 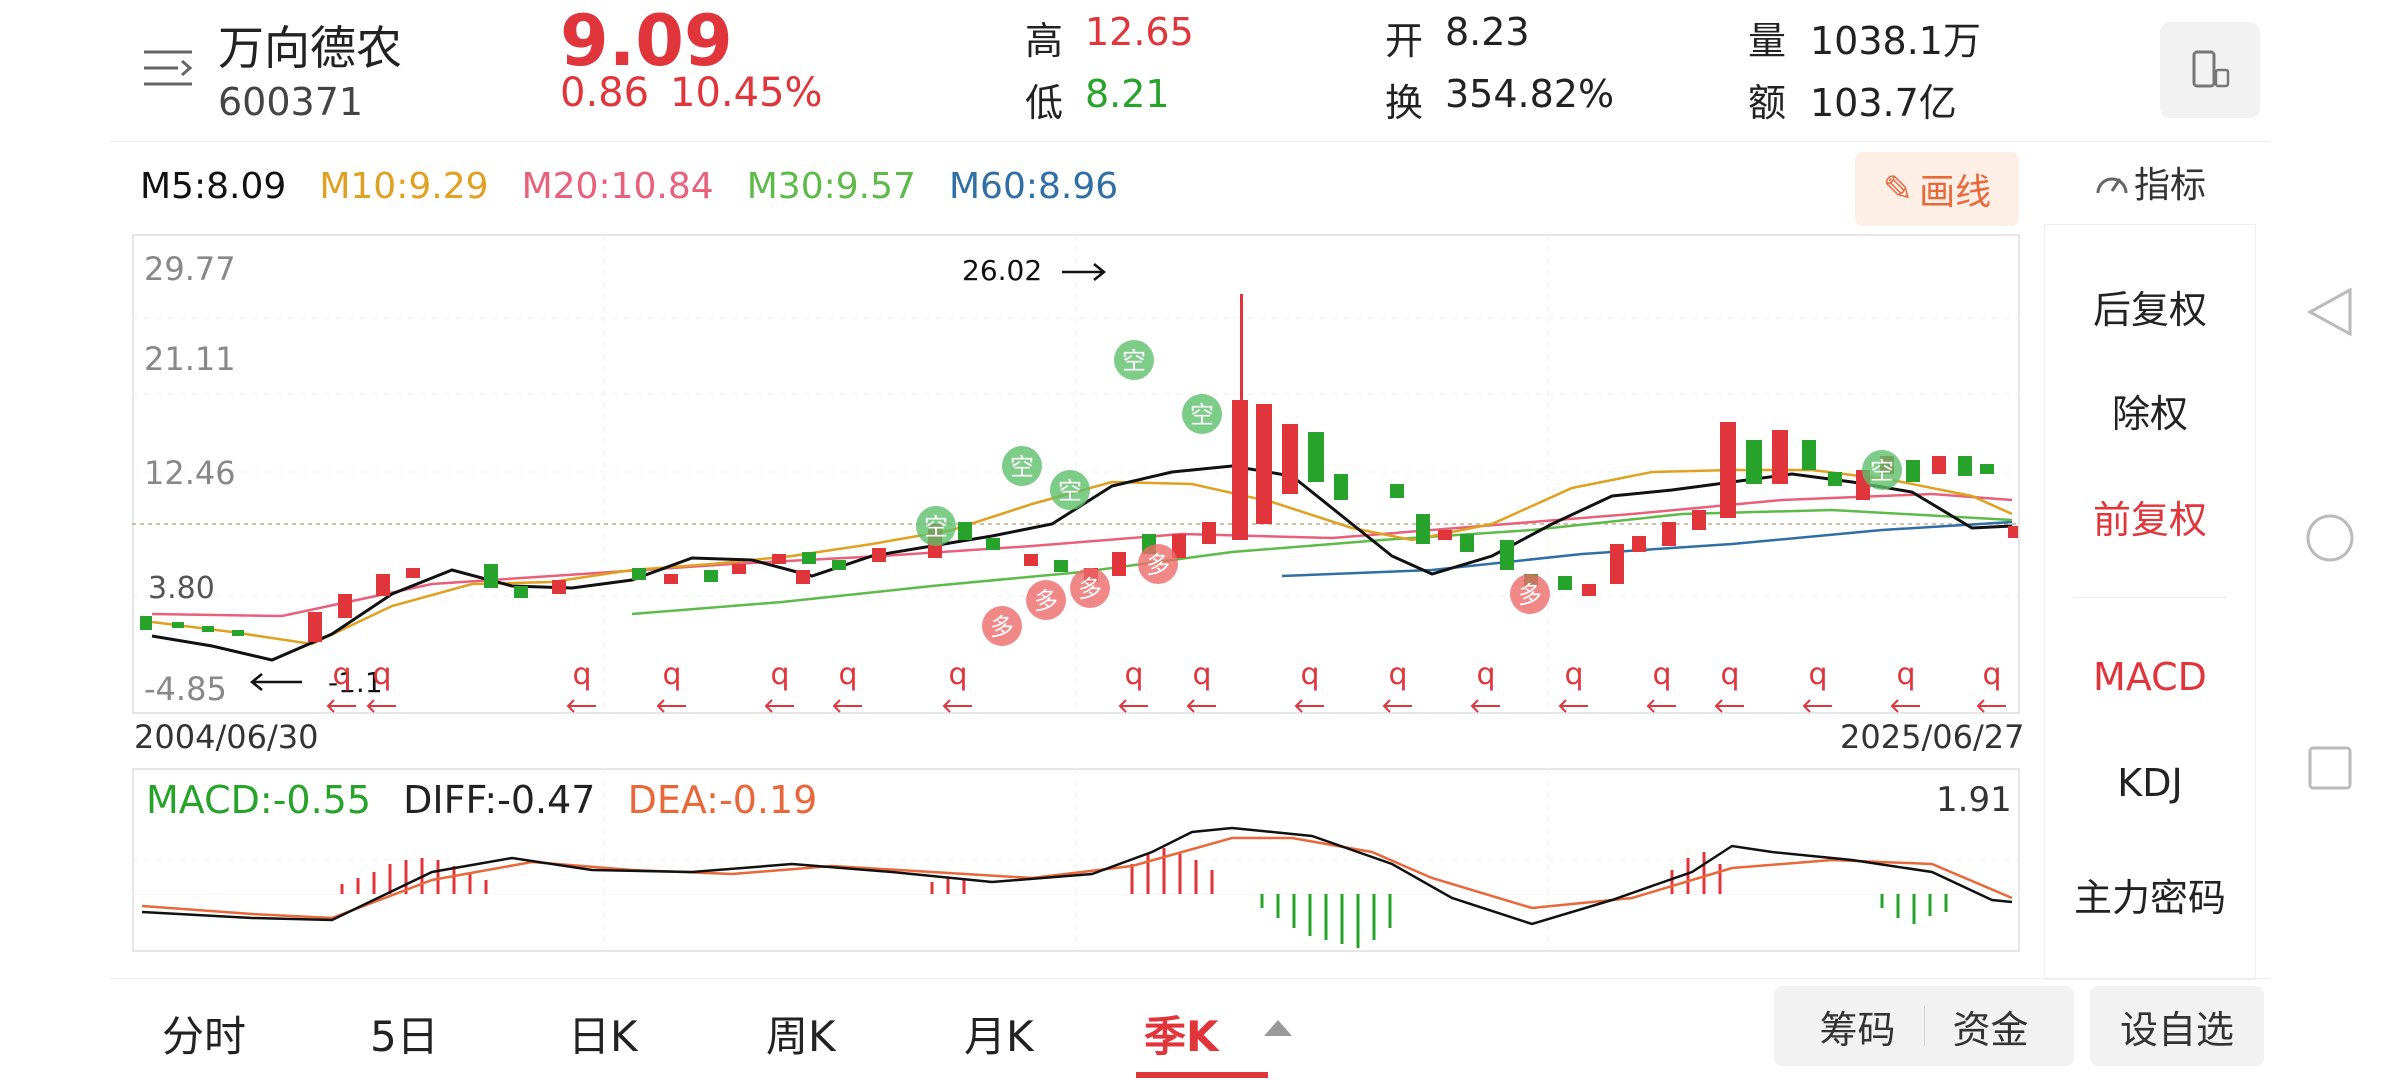 I want to click on gauge-icon, so click(x=2112, y=185).